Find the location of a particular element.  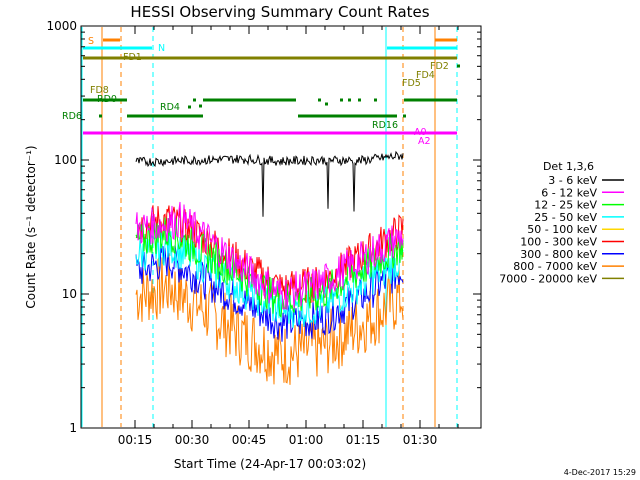

y-tick-label: 10 is located at coordinates (69, 294).